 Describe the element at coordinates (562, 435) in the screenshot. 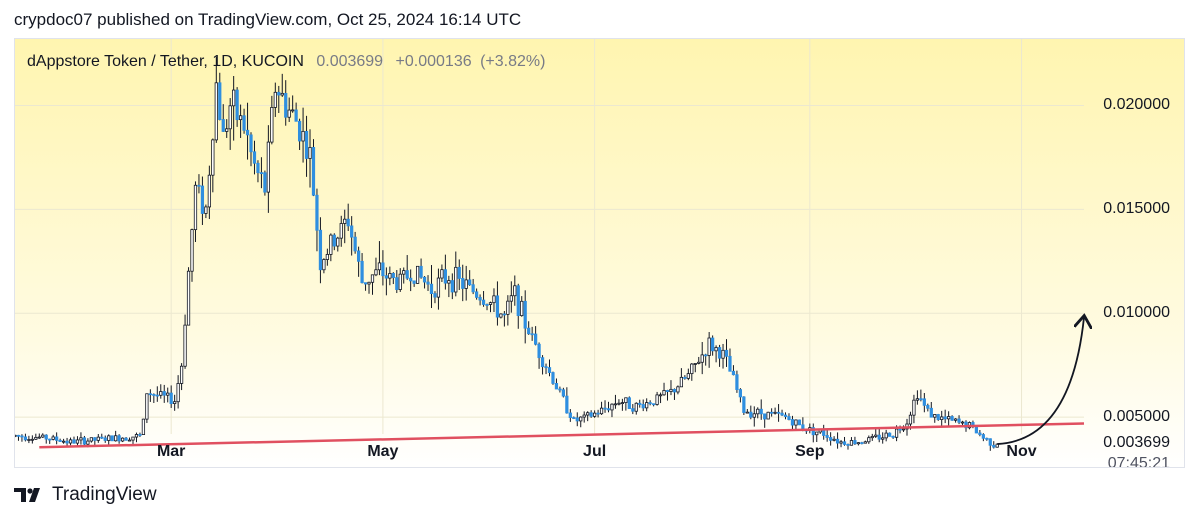

I see `support-trendline` at that location.